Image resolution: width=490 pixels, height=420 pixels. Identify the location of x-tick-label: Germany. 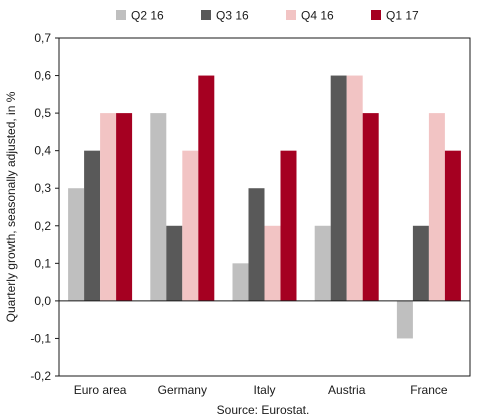
(182, 390).